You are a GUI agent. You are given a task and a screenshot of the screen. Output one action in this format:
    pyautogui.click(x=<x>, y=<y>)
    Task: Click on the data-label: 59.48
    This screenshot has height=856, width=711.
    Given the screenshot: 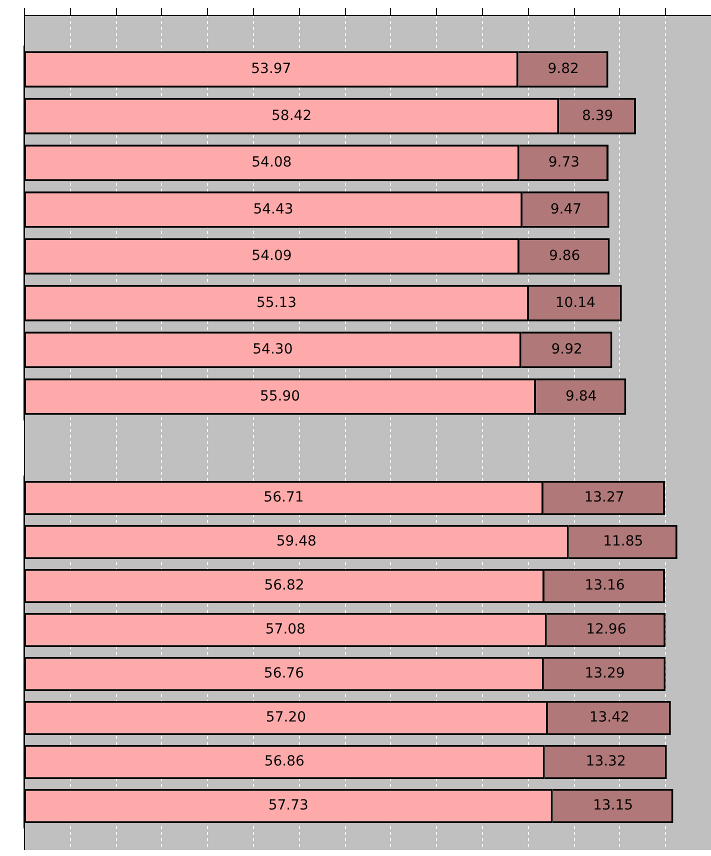 What is the action you would take?
    pyautogui.click(x=296, y=542)
    